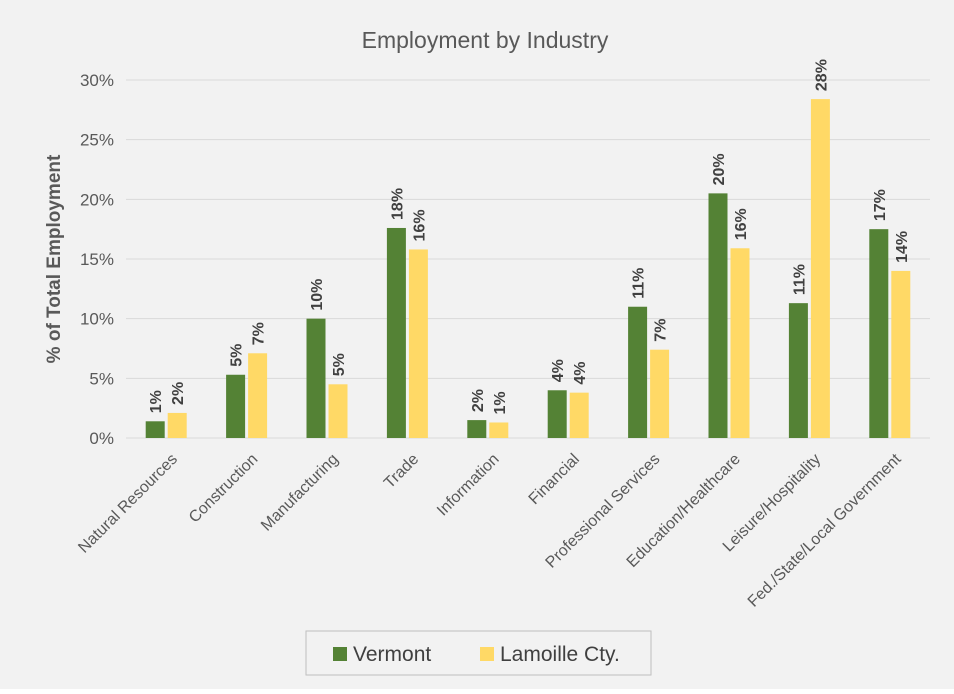 The image size is (954, 694). I want to click on legend: Vermont Lamoille Cty., so click(478, 653).